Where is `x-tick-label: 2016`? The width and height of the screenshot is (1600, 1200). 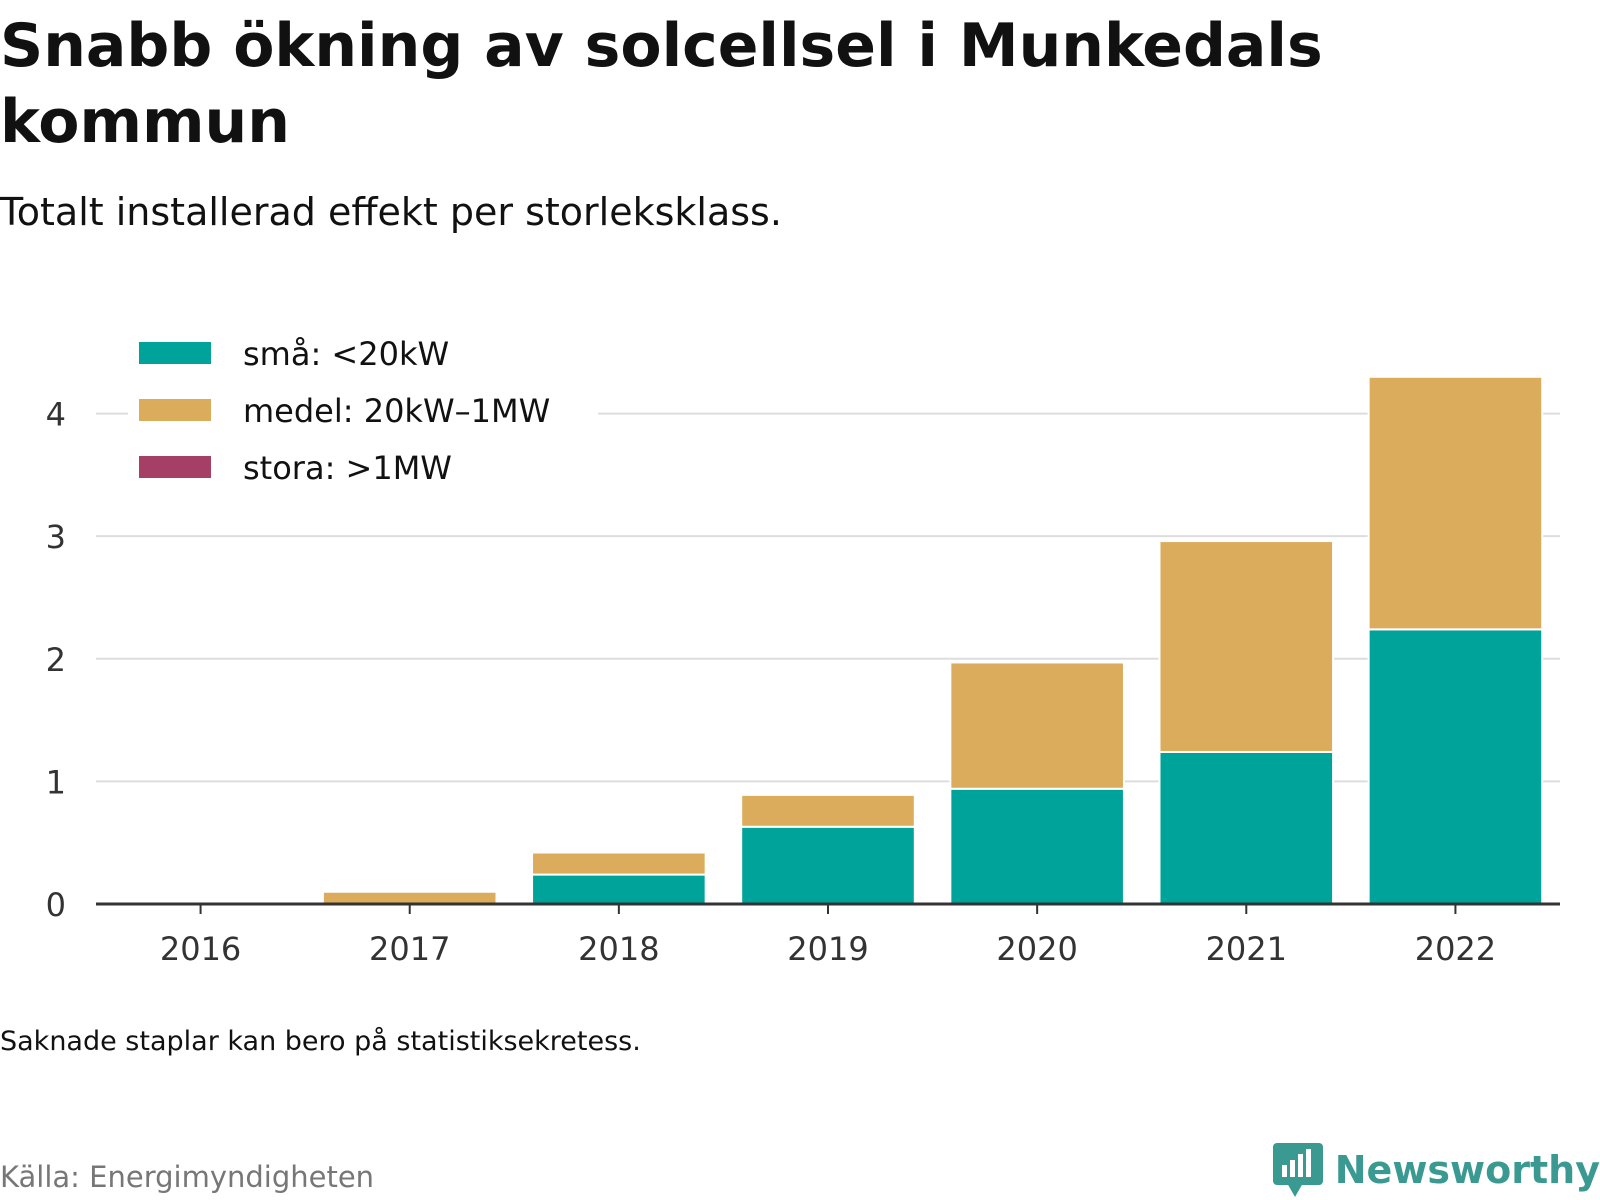
x-tick-label: 2016 is located at coordinates (200, 949).